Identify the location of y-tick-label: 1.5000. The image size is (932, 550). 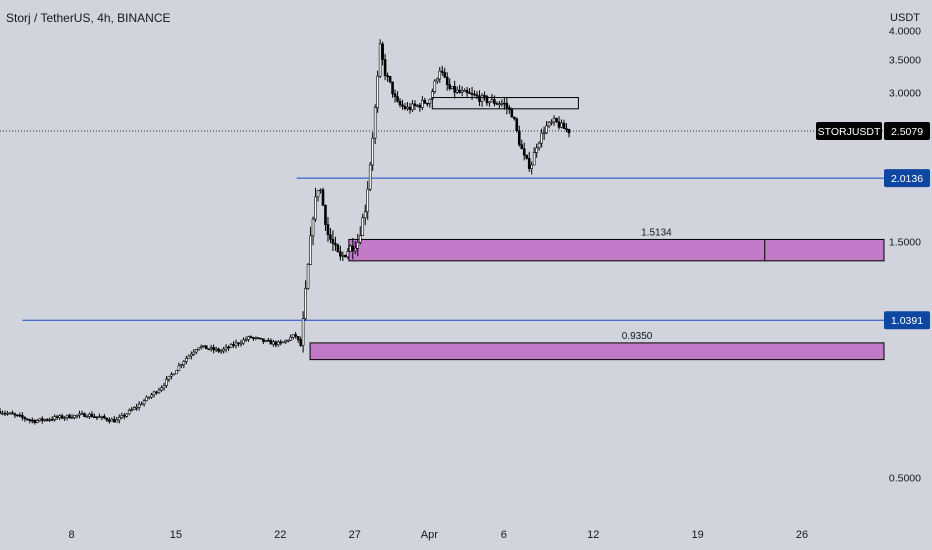
(905, 242).